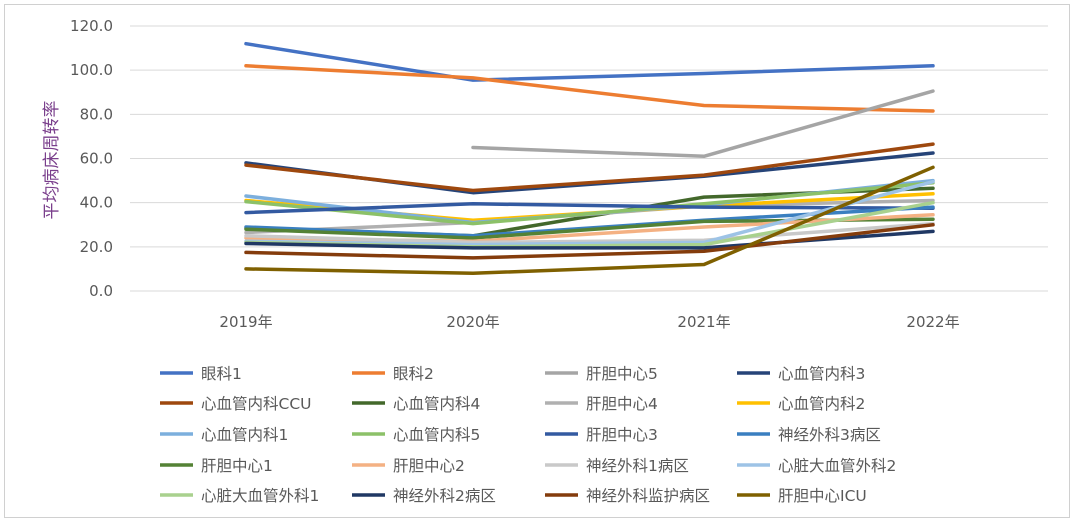 This screenshot has height=523, width=1075. I want to click on legend-item: 心脏大血管外科2, so click(816, 466).